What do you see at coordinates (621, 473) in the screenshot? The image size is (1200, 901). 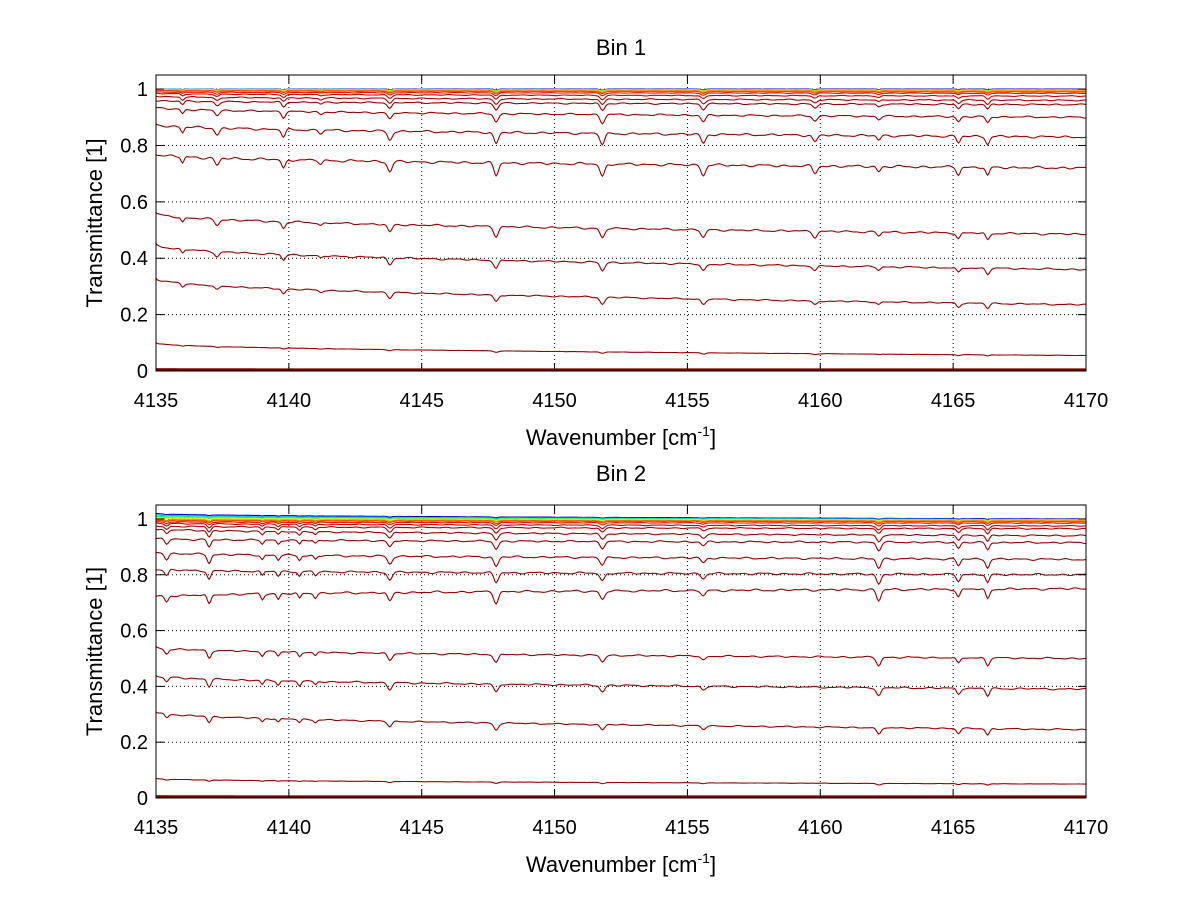 I see `bin-2-title: Bin 2` at bounding box center [621, 473].